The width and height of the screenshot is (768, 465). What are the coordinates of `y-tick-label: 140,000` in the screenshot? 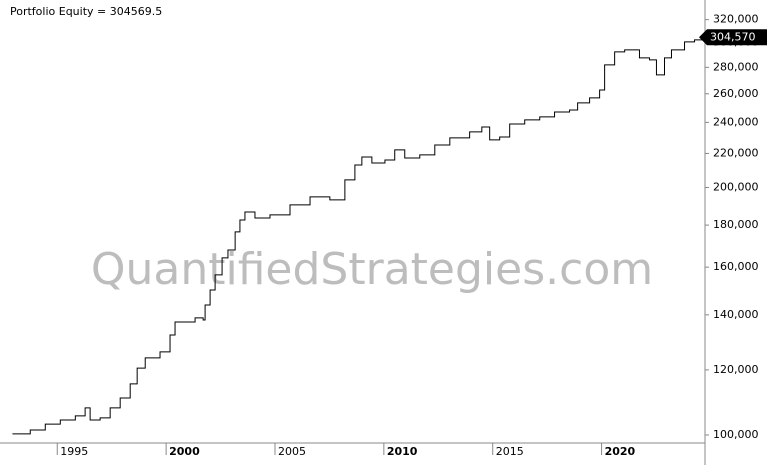 It's located at (736, 314).